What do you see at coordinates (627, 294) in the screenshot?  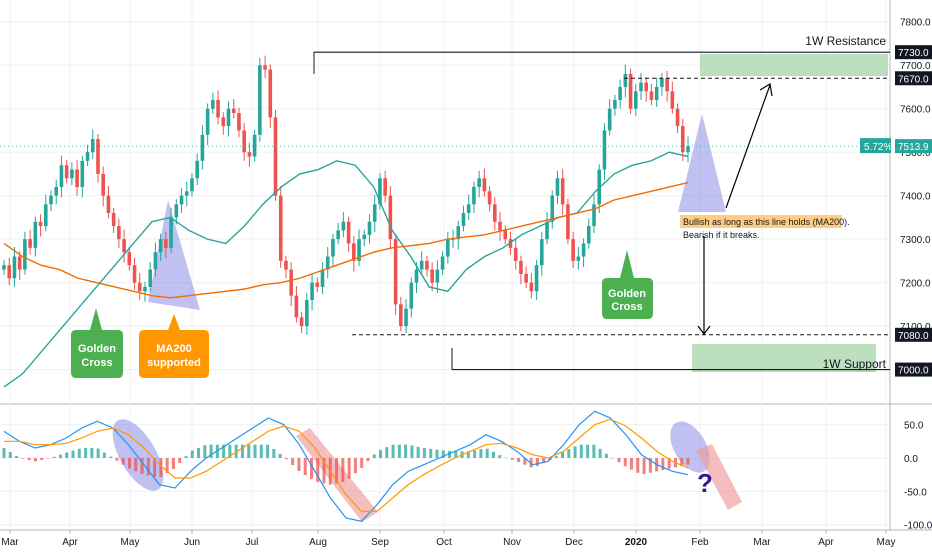 I see `golden-cross-label-2a: Golden` at bounding box center [627, 294].